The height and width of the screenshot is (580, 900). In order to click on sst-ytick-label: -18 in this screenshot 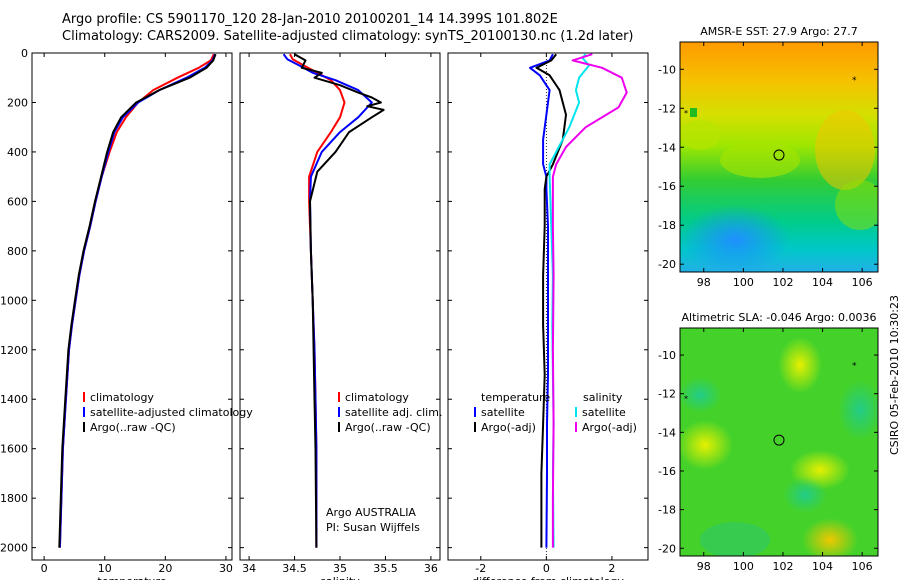, I will do `click(667, 225)`.